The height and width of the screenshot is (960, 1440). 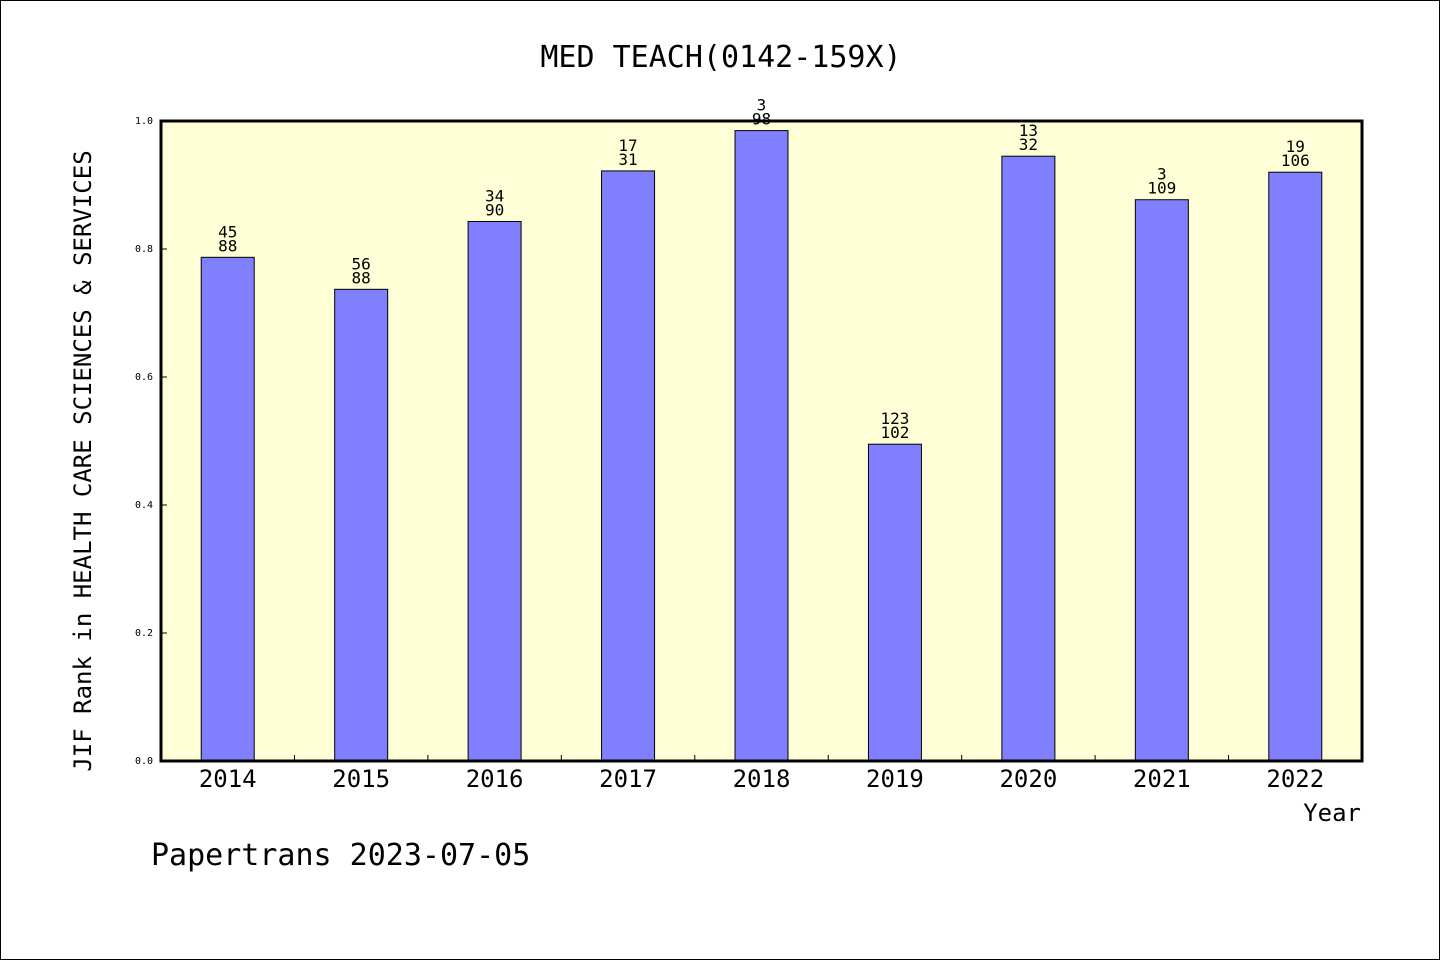 What do you see at coordinates (894, 432) in the screenshot?
I see `data-label-bottom: 102` at bounding box center [894, 432].